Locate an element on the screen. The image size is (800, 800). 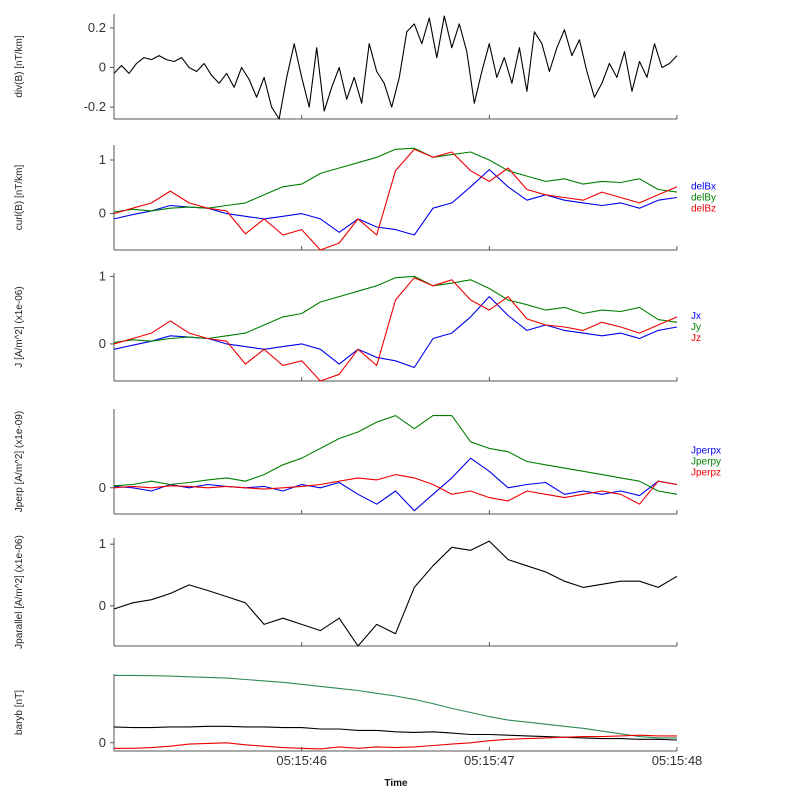
y-tick-label: -0.2 is located at coordinates (95, 106).